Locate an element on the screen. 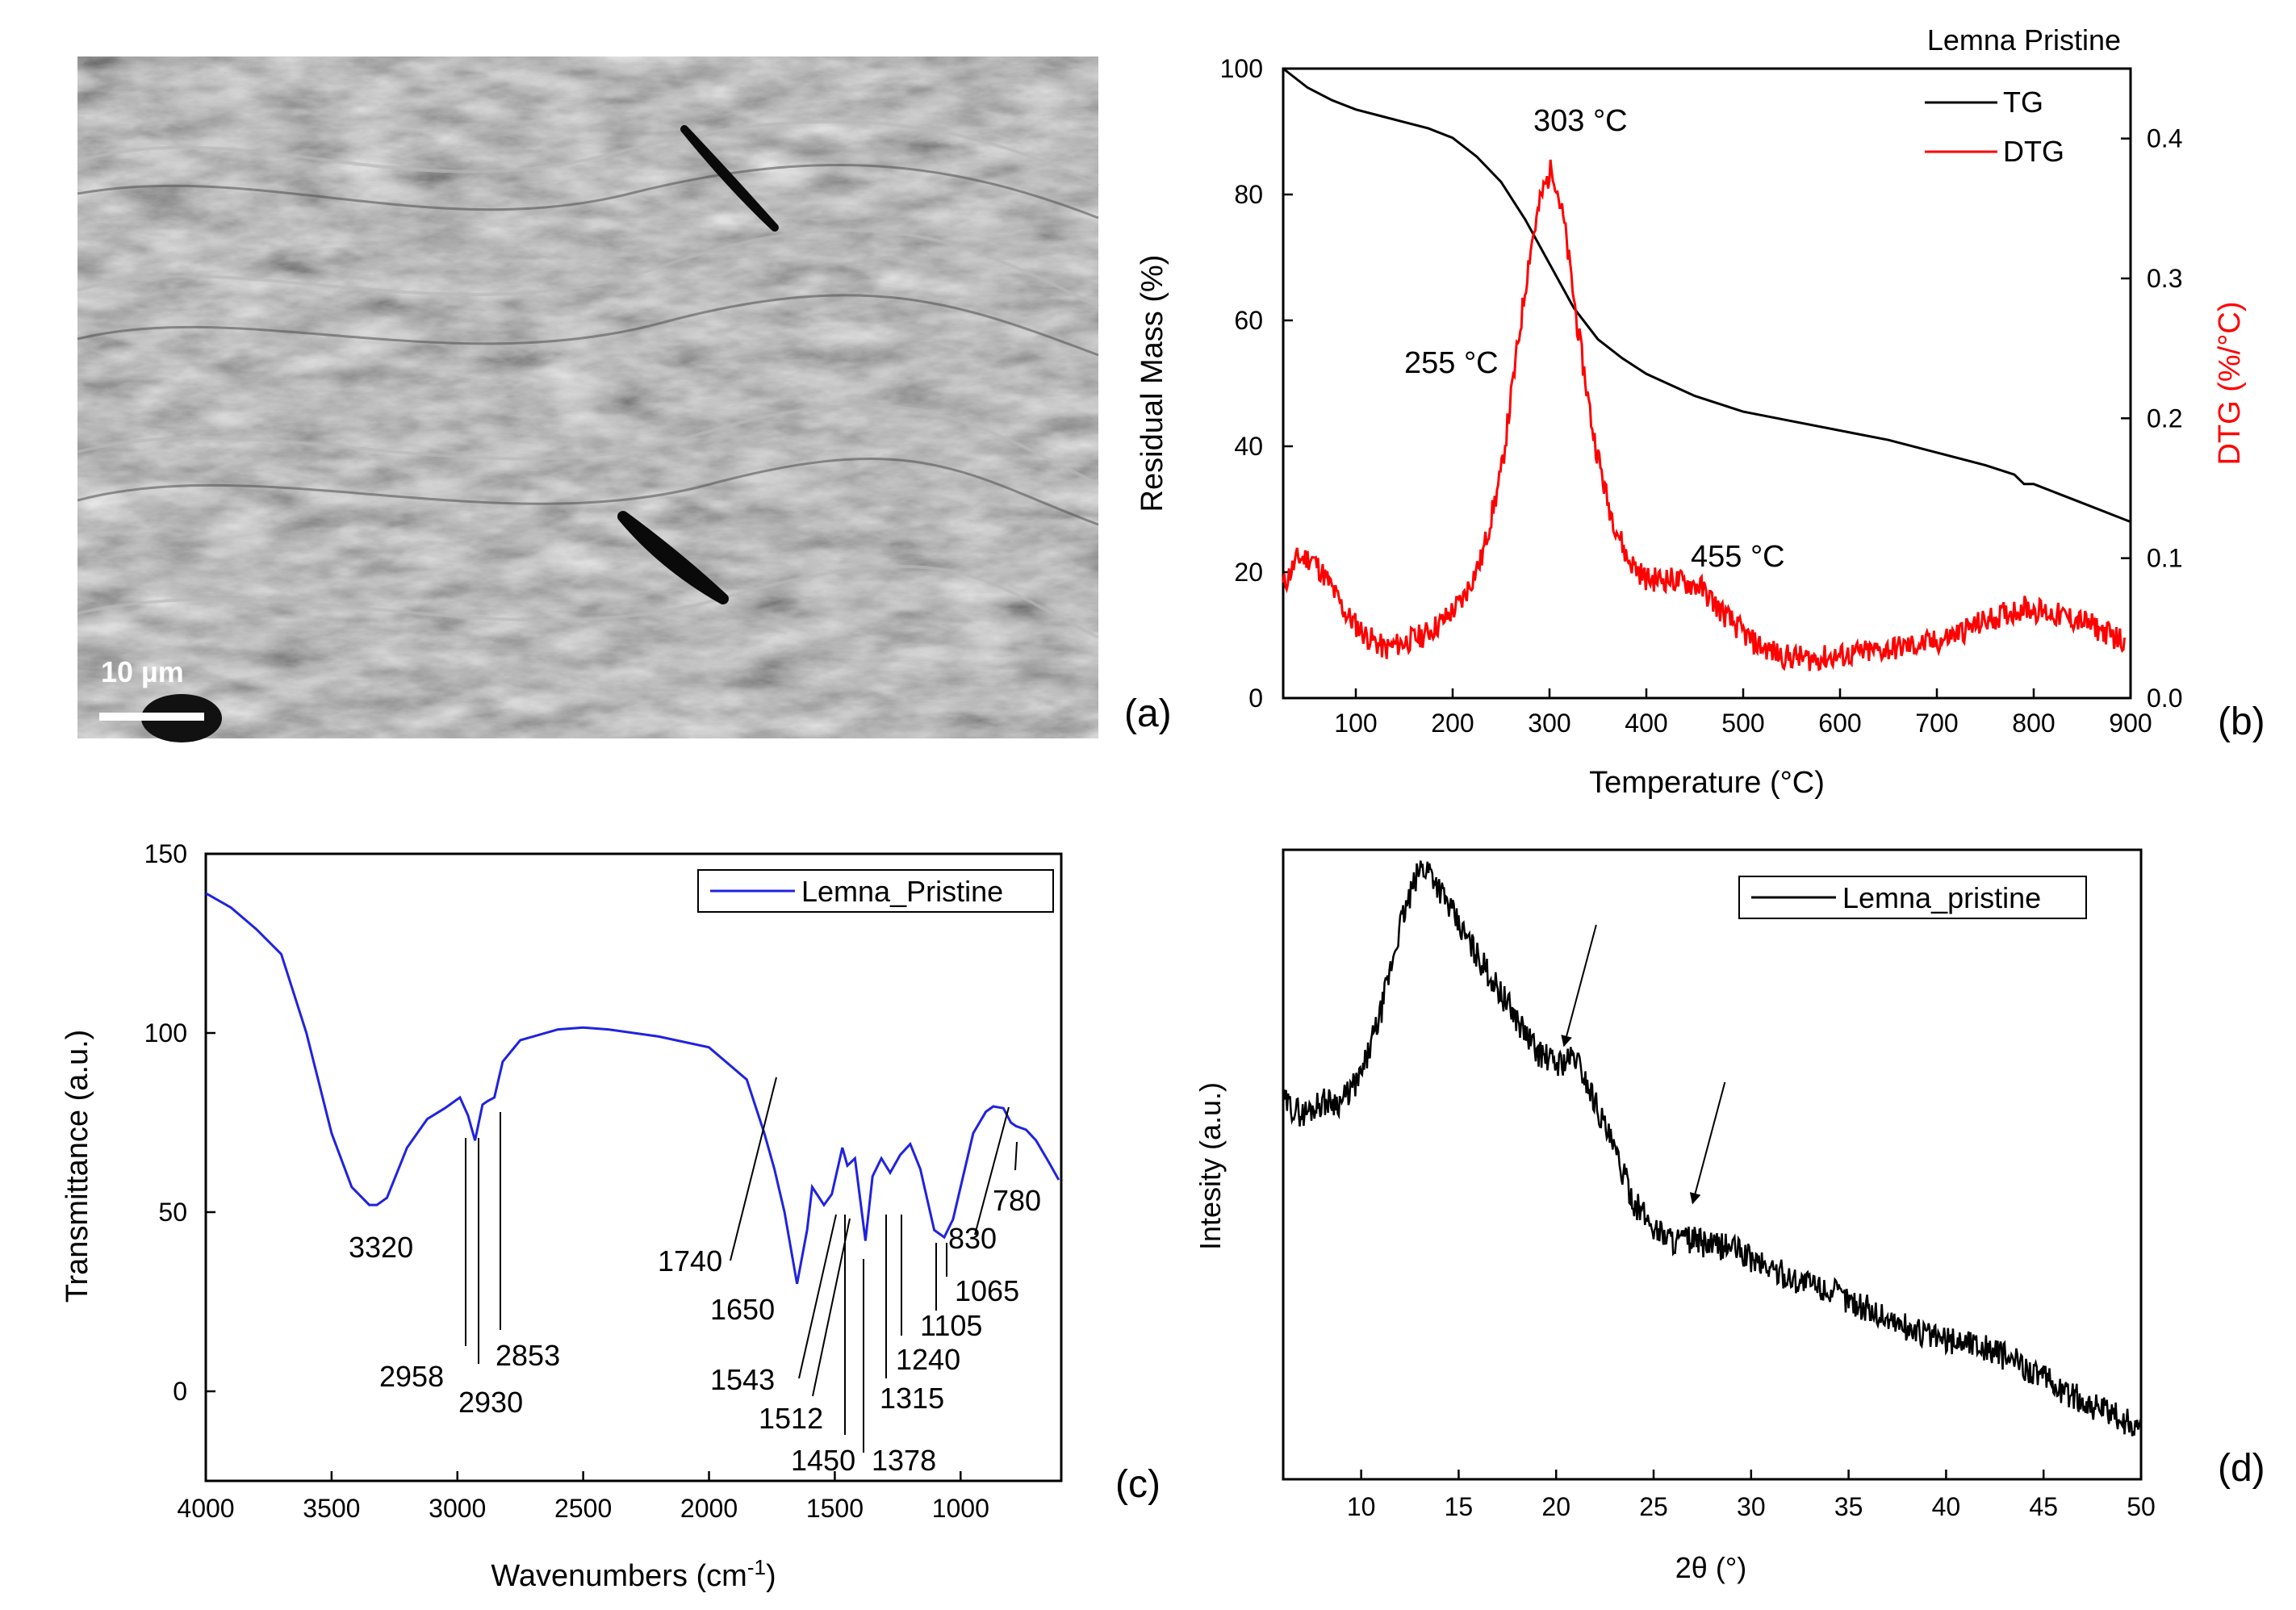  c-x-tick-label: 4000 is located at coordinates (205, 1508).